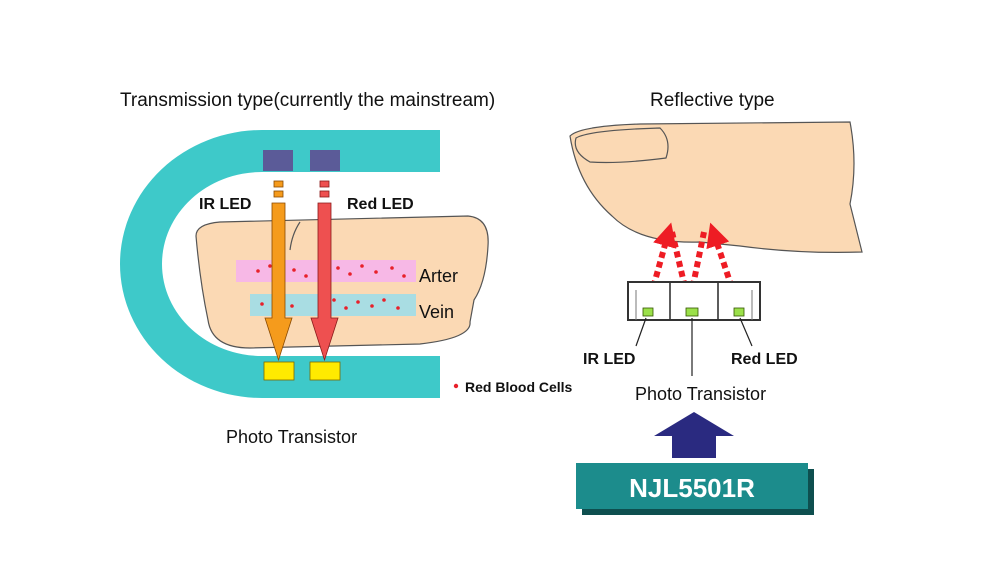 The width and height of the screenshot is (1000, 564). I want to click on red-led-emitter, so click(325, 160).